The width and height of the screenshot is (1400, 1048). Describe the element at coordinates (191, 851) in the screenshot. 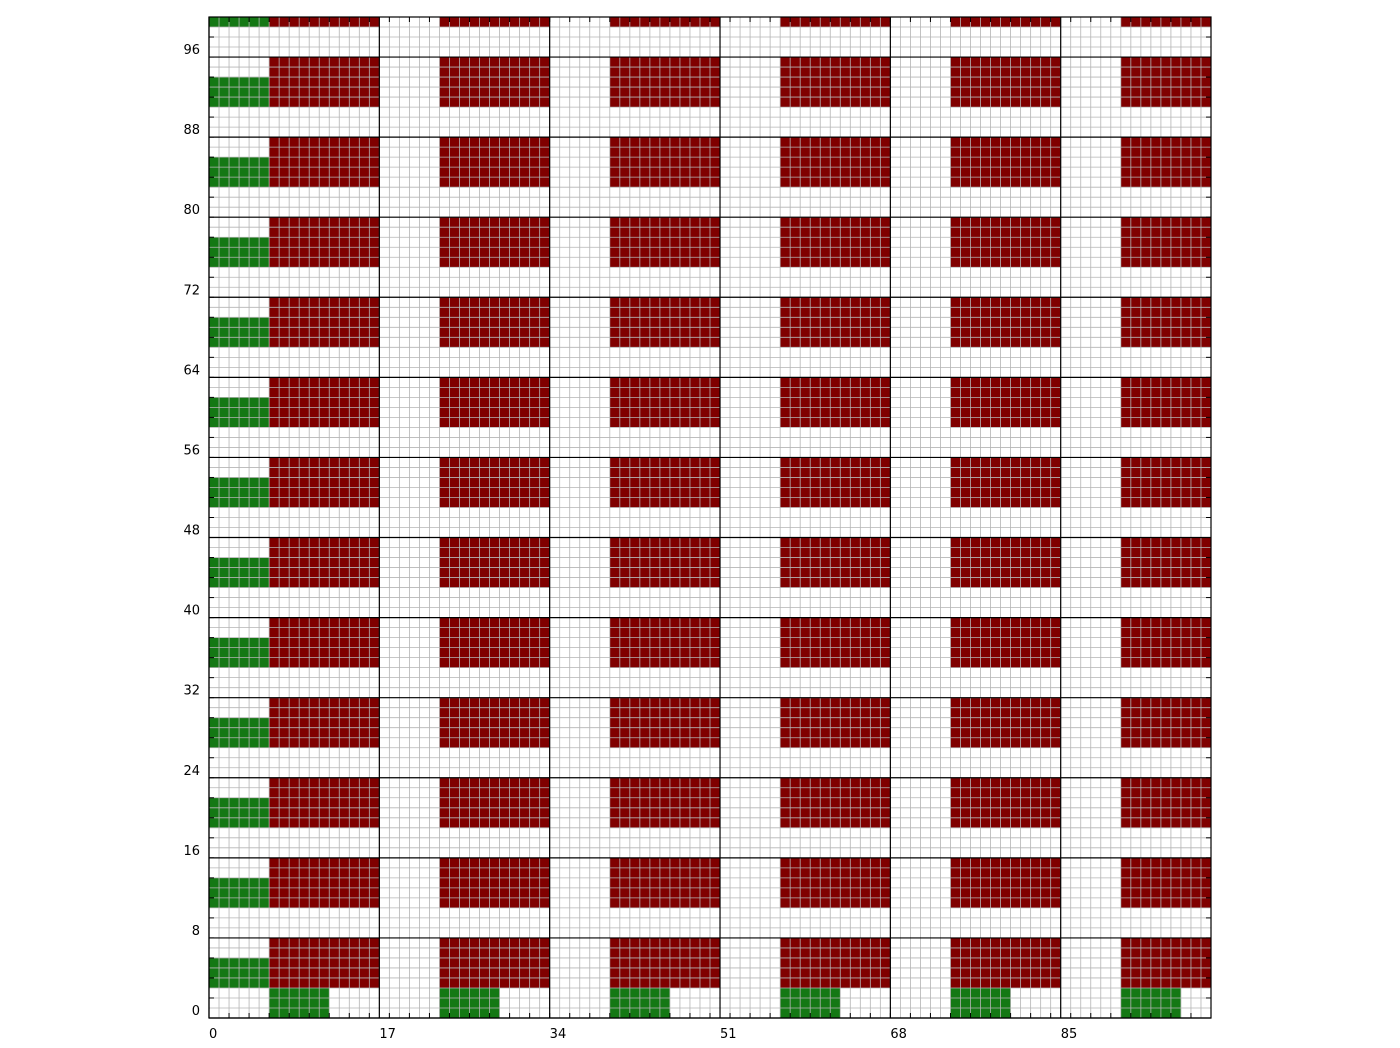

I see `y-tick-label: 16` at that location.